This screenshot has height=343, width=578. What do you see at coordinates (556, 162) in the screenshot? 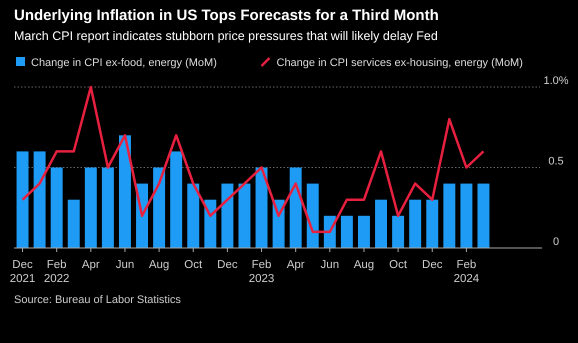
I see `y-tick-label: 0.5` at bounding box center [556, 162].